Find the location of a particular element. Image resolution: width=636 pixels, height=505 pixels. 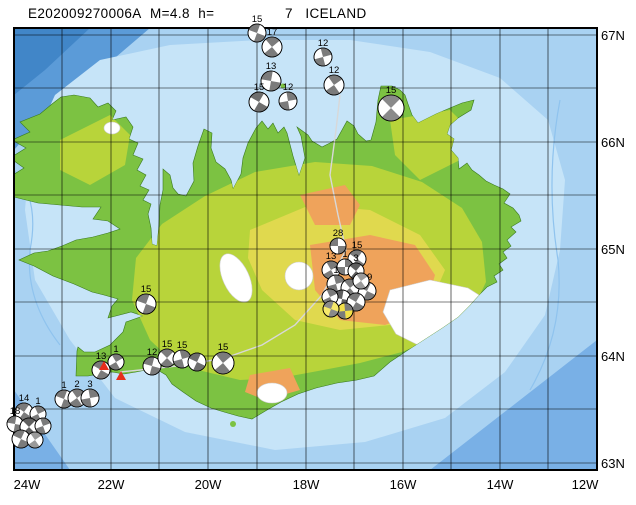

glacier-drangajokull is located at coordinates (112, 128).